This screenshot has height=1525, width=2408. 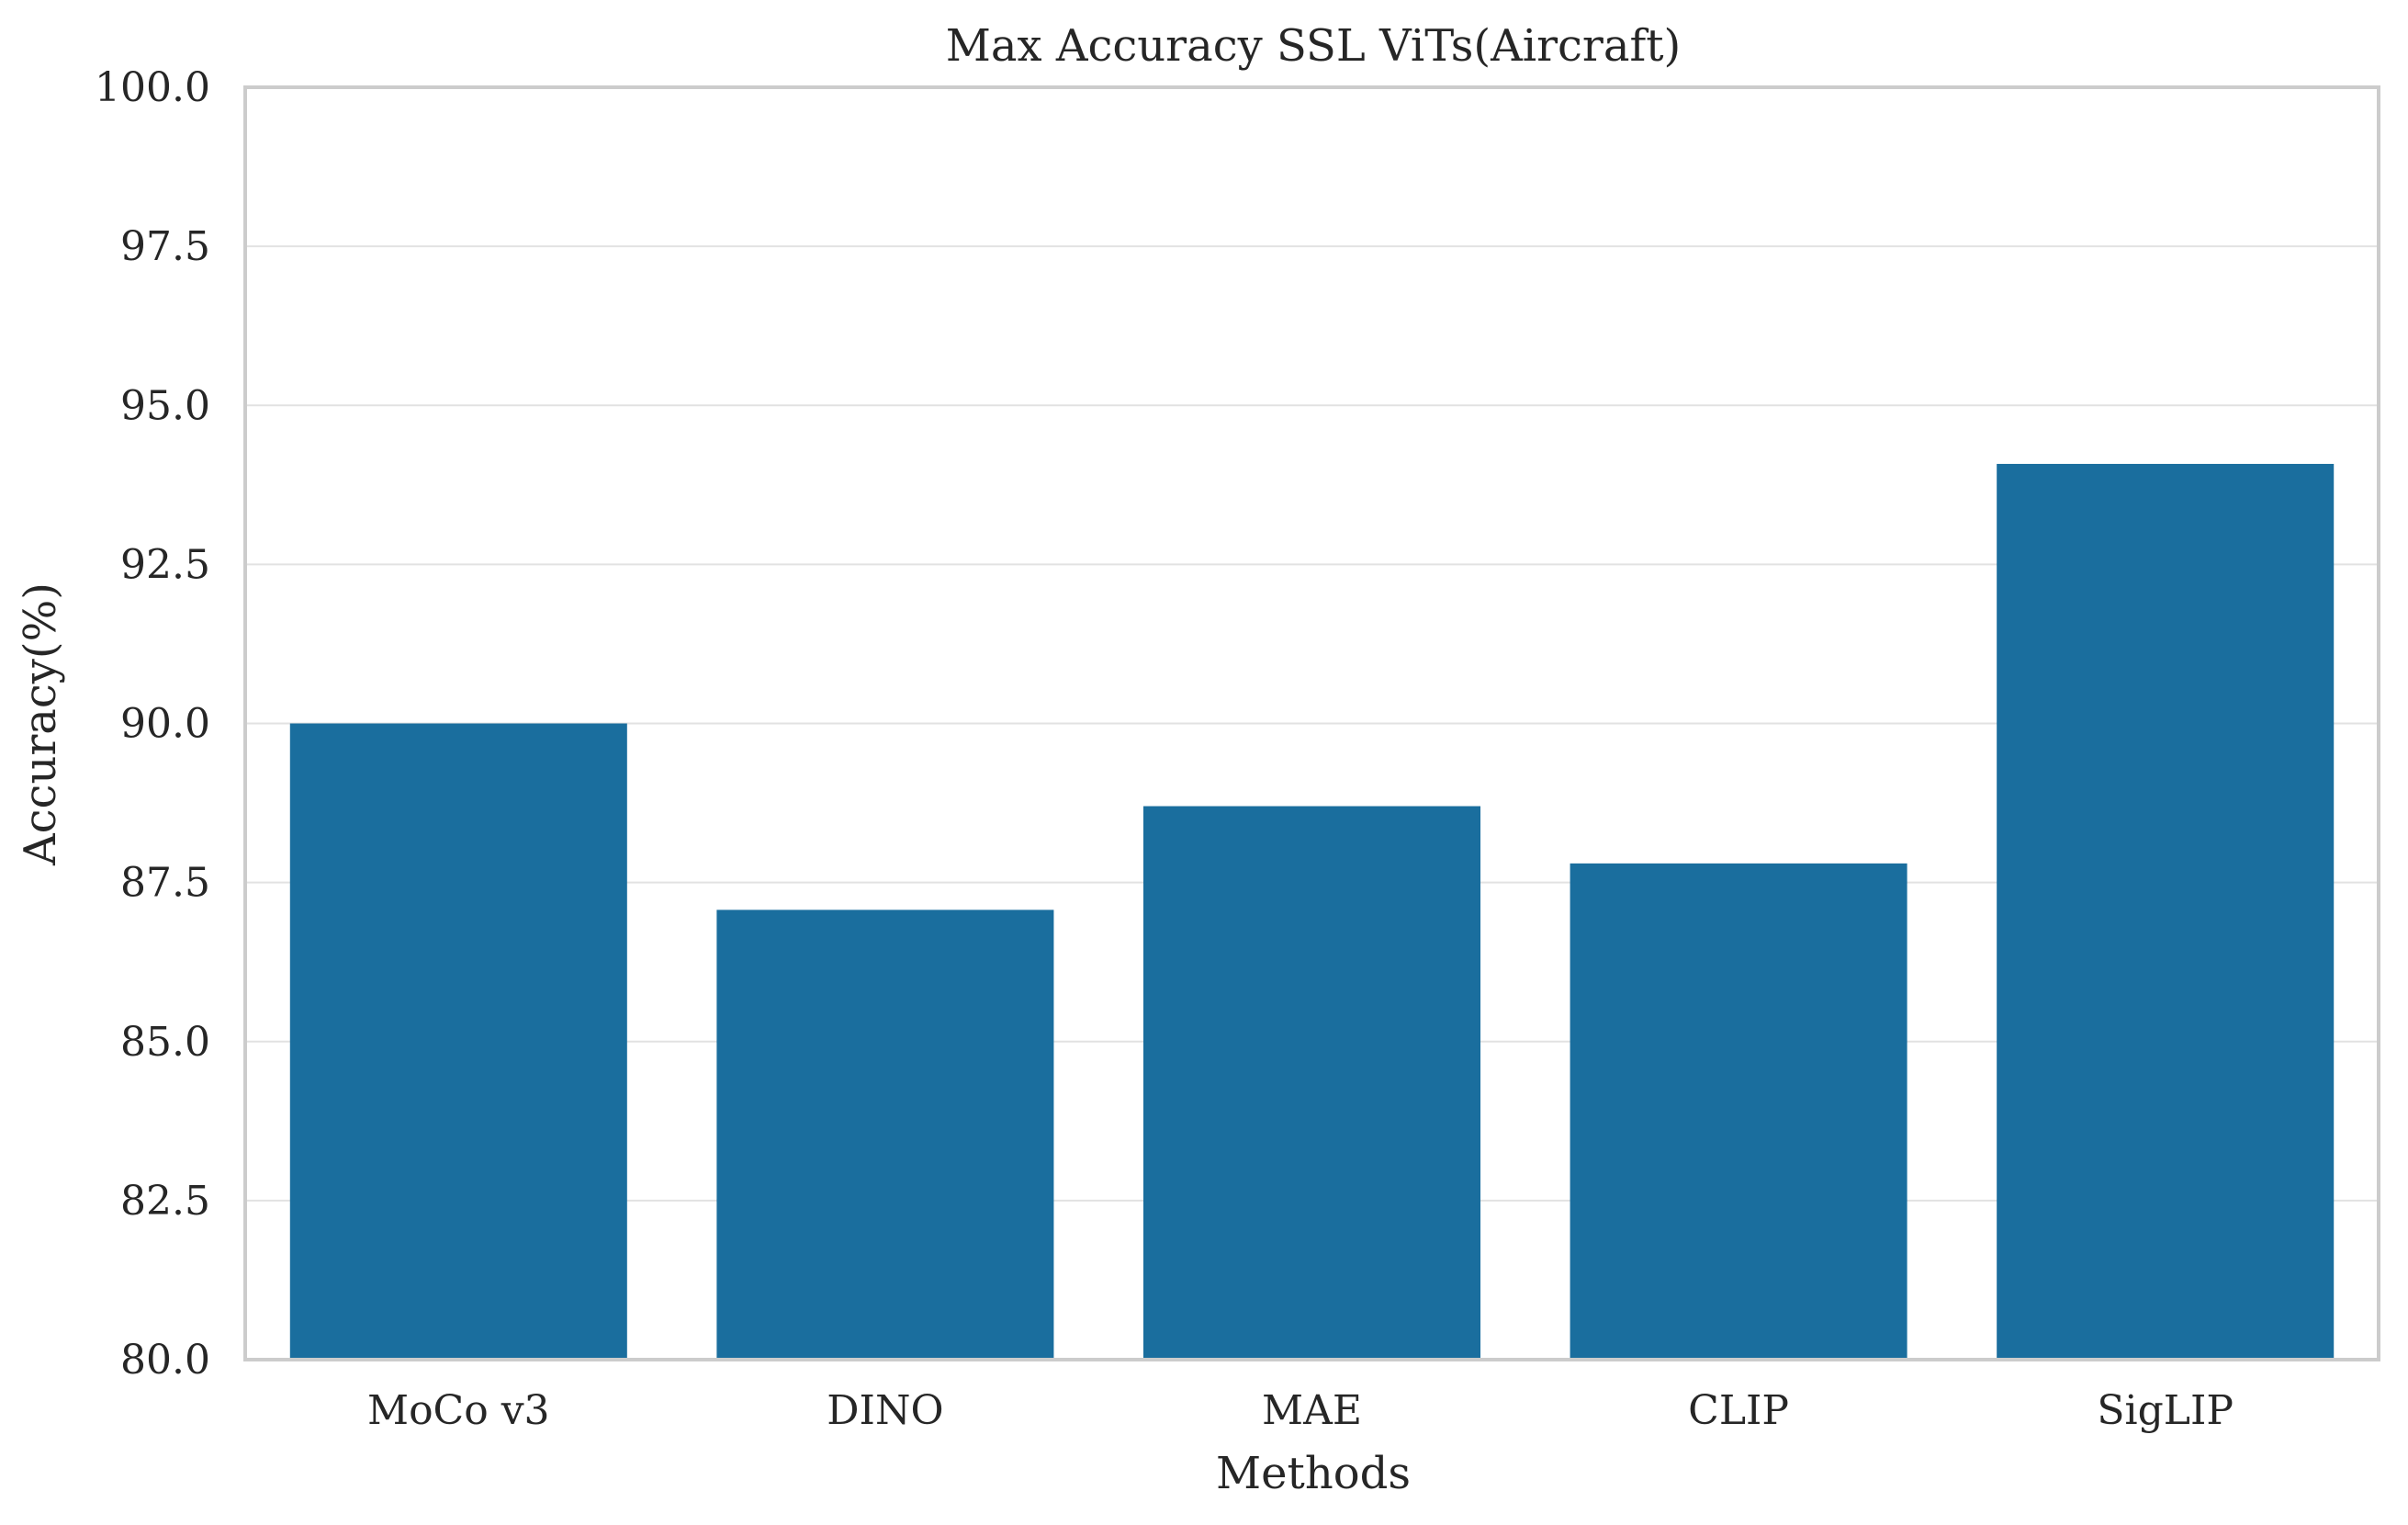 I want to click on y-tick-label: 95.0, so click(x=165, y=405).